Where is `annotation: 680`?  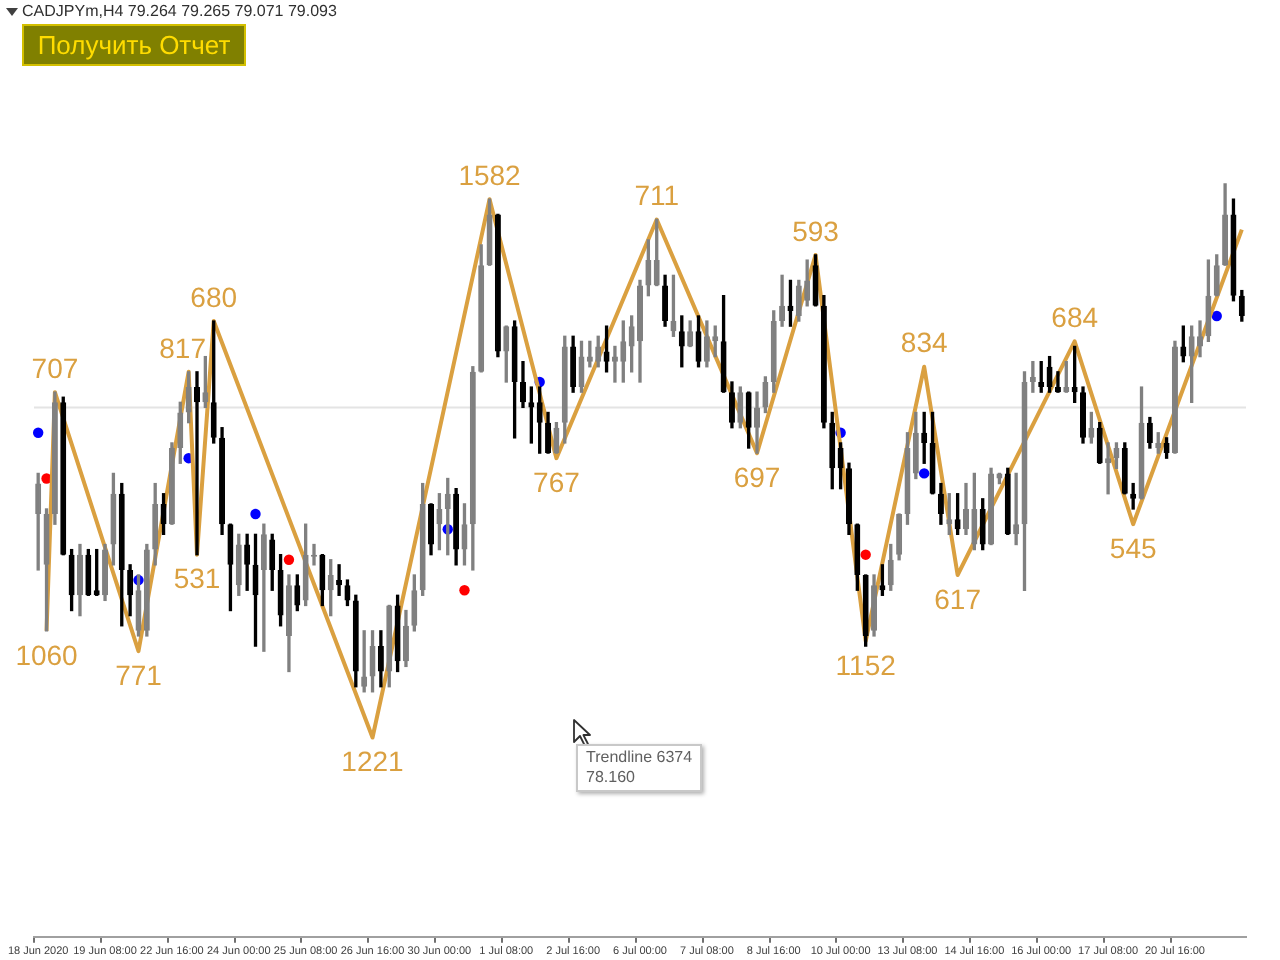 annotation: 680 is located at coordinates (214, 296).